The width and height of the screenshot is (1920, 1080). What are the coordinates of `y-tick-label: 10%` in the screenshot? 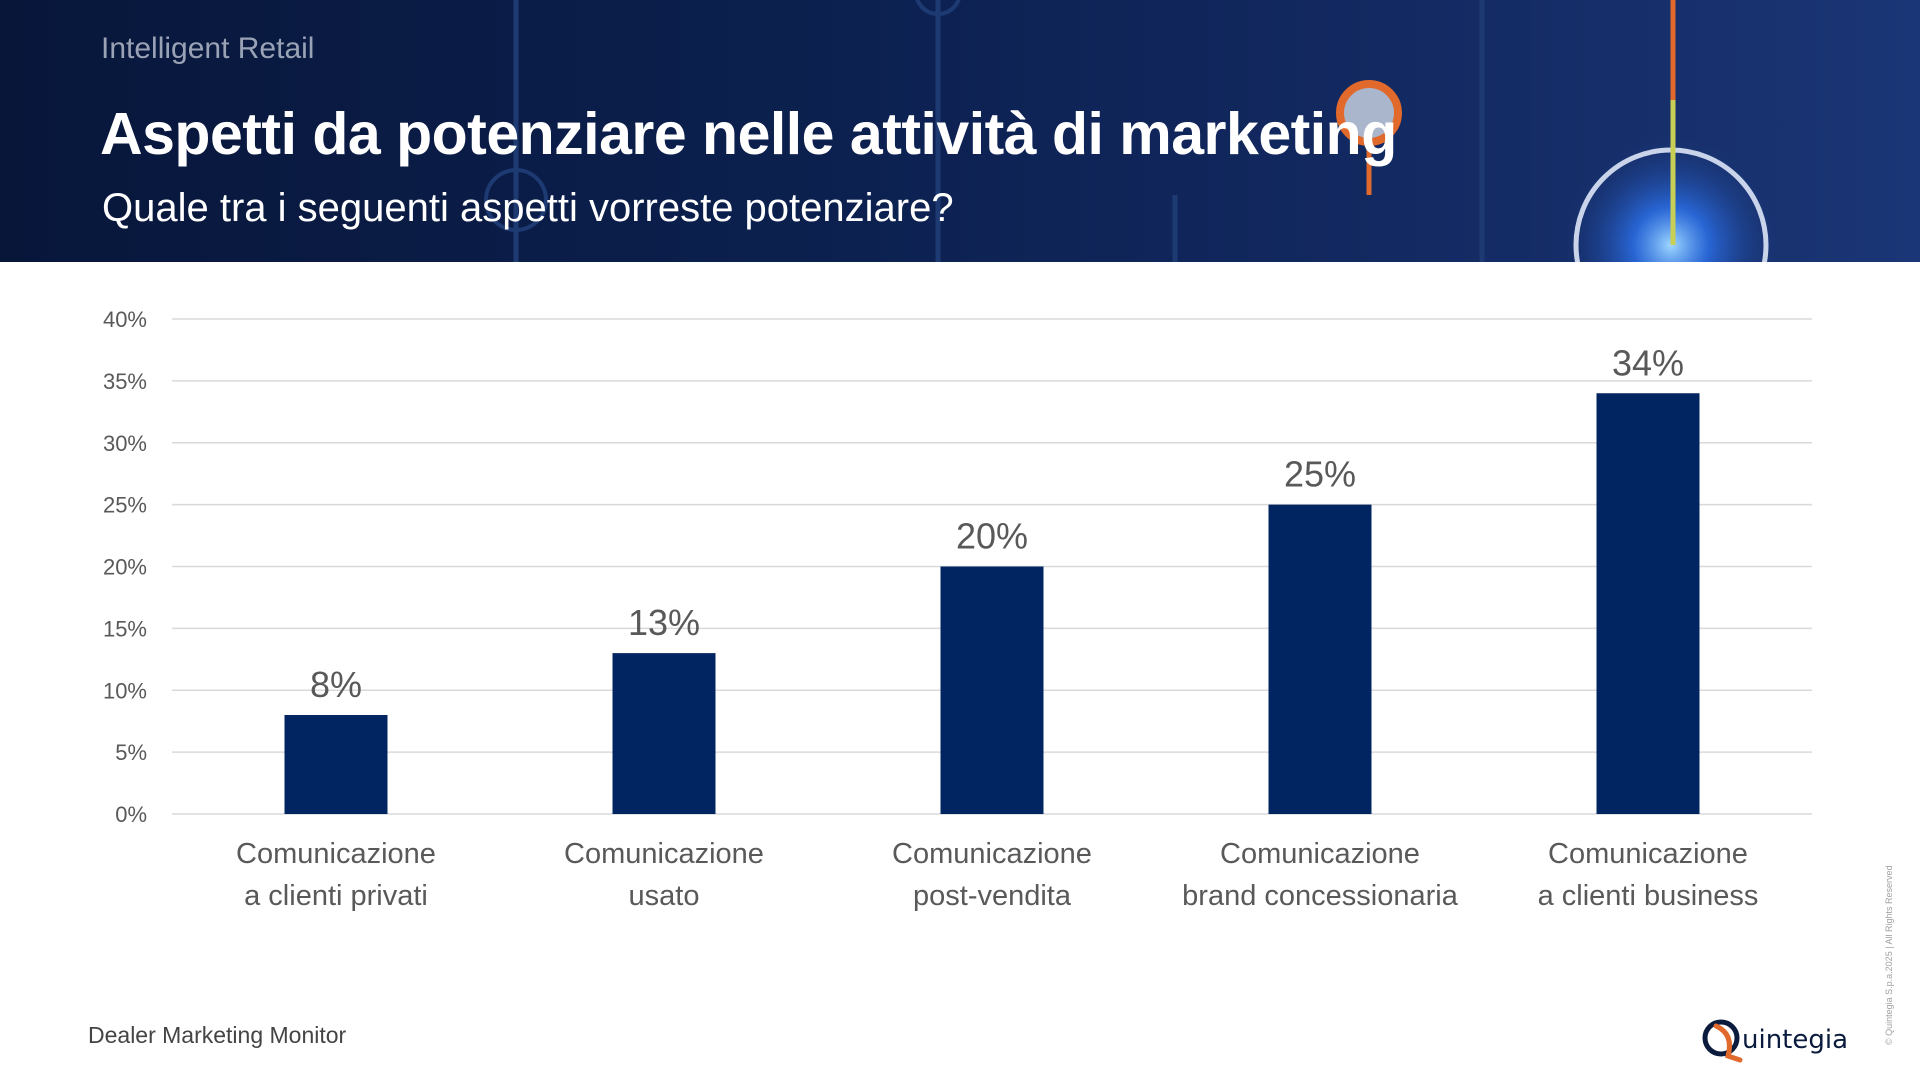 It's located at (125, 690).